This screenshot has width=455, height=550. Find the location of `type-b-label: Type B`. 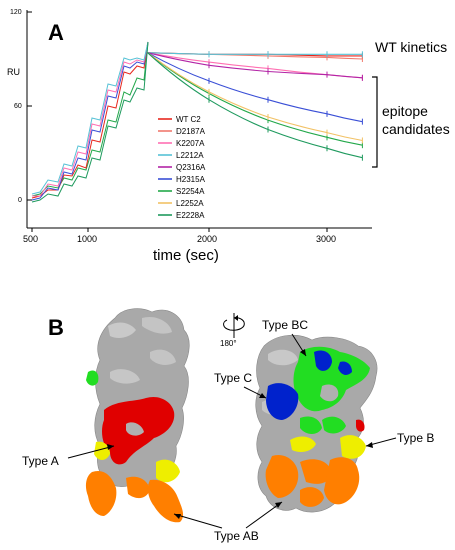

type-b-label: Type B is located at coordinates (415, 438).